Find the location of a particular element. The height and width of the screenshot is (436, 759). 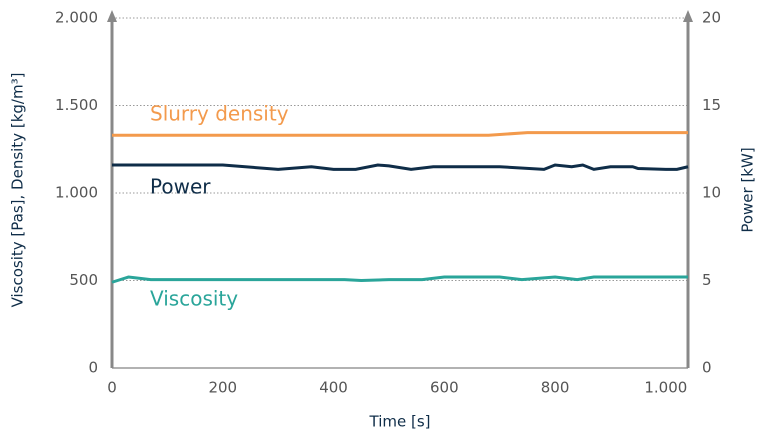

x-tick-label: 0 is located at coordinates (112, 388).